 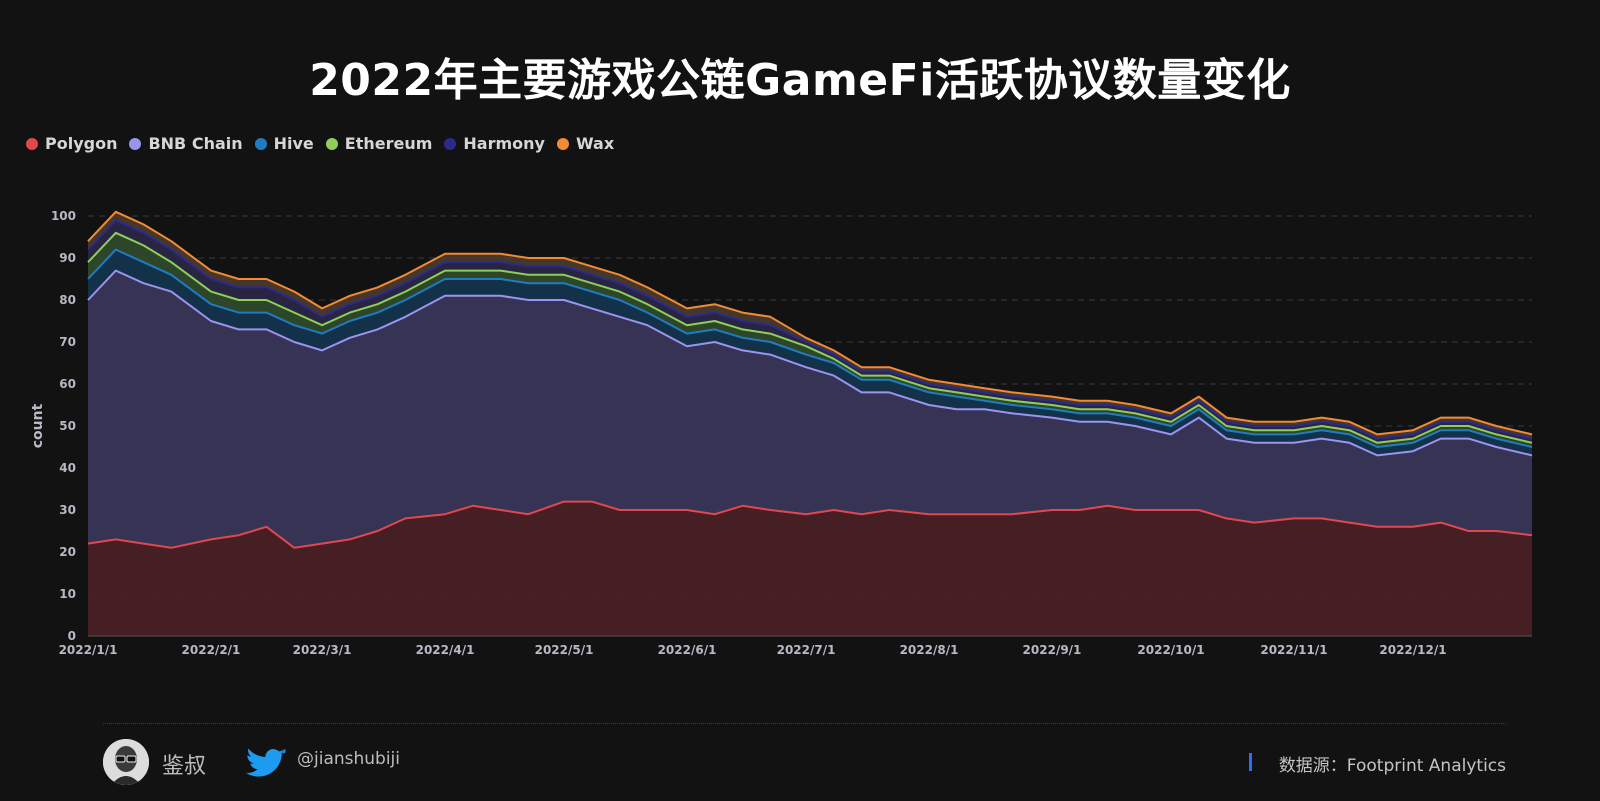 What do you see at coordinates (1392, 766) in the screenshot?
I see `data-source: 数据源：Footprint Analytics` at bounding box center [1392, 766].